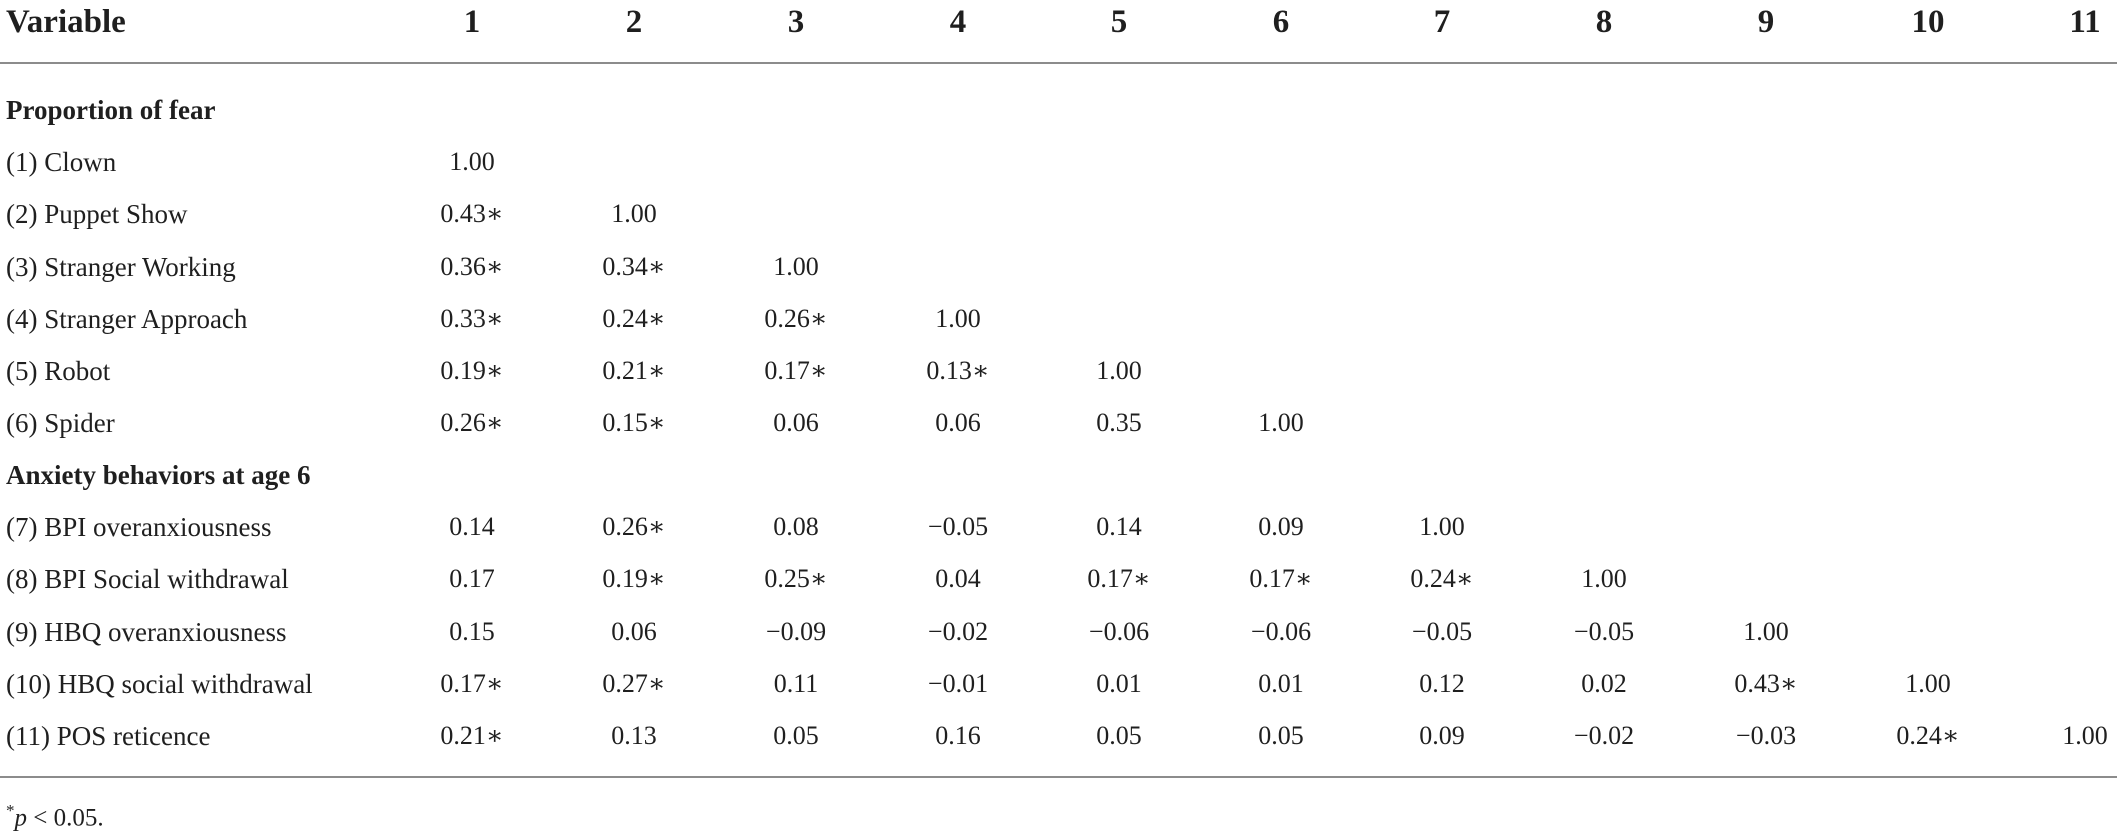 The image size is (2117, 835). What do you see at coordinates (1281, 22) in the screenshot?
I see `column-header-6: 6` at bounding box center [1281, 22].